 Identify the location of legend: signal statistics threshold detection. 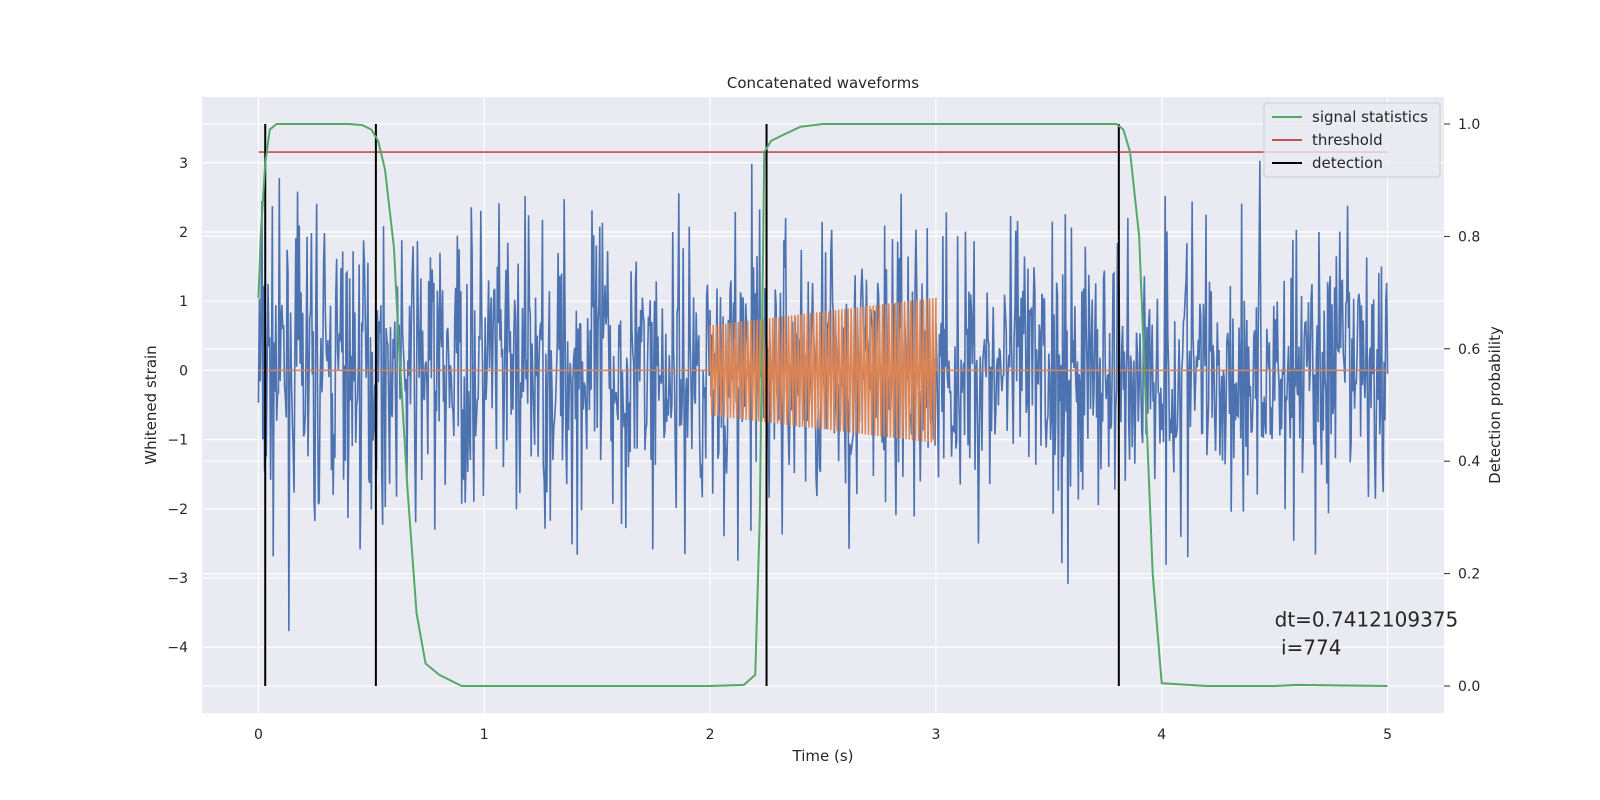
(1352, 140).